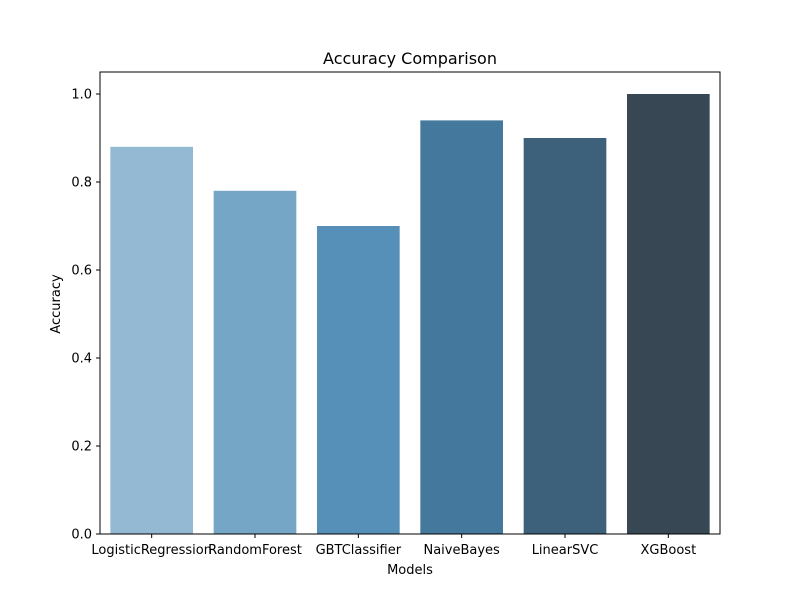  I want to click on bar-gbtclassifier, so click(358, 380).